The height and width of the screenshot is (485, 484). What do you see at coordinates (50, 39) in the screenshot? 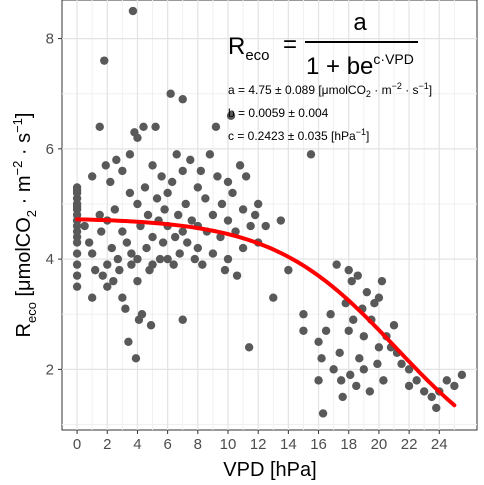
I see `y-tick-label: 8` at bounding box center [50, 39].